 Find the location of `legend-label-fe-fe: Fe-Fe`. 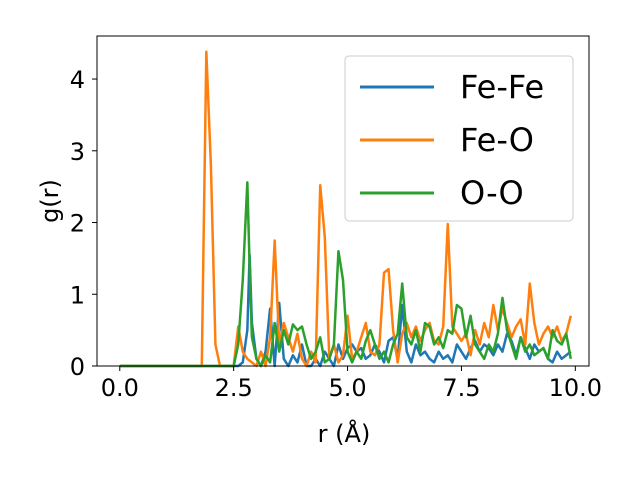

legend-label-fe-fe: Fe-Fe is located at coordinates (502, 87).